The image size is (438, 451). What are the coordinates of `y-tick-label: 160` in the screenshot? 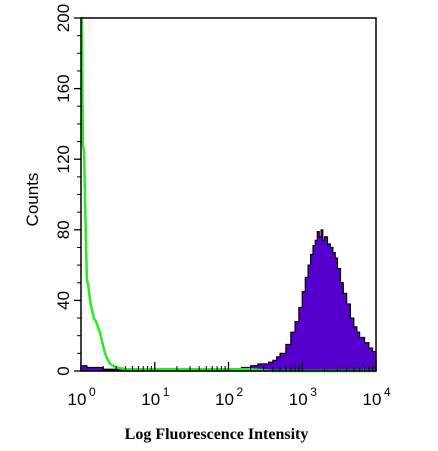 It's located at (63, 88).